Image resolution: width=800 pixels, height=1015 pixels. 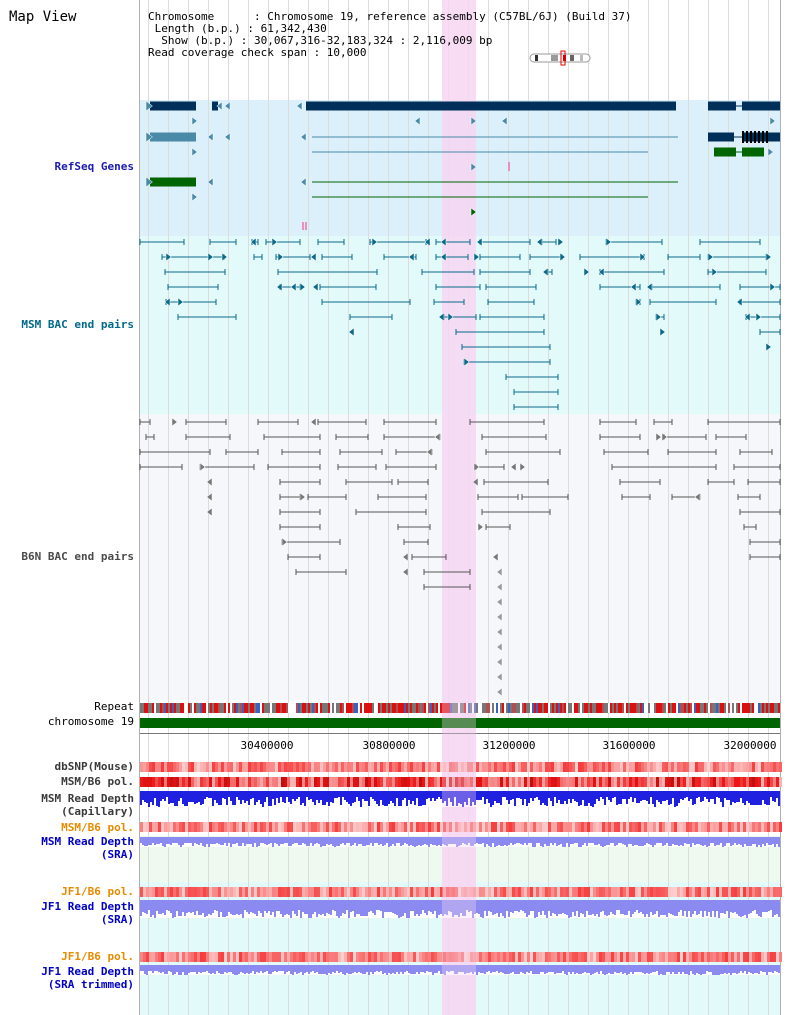 What do you see at coordinates (560, 58) in the screenshot?
I see `ideogram` at bounding box center [560, 58].